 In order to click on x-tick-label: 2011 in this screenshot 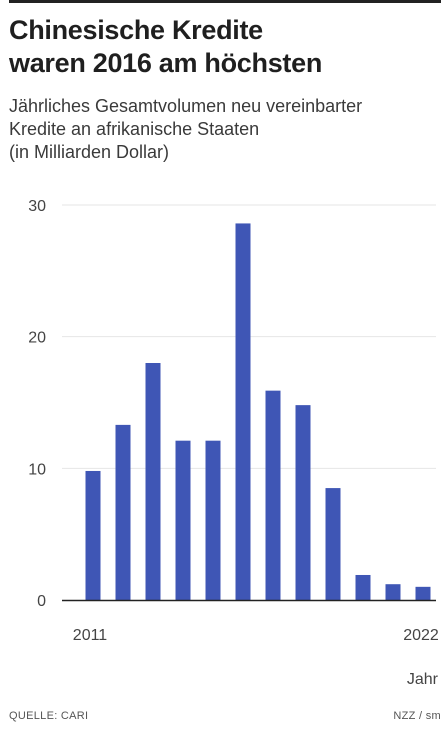, I will do `click(90, 635)`.